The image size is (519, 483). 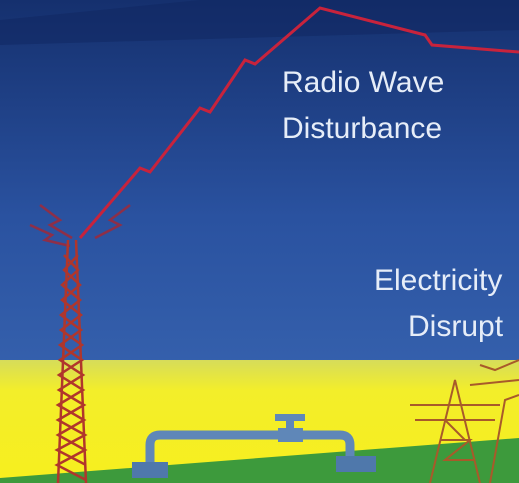 I want to click on electricity-label-line-1: Electricity, so click(x=438, y=280).